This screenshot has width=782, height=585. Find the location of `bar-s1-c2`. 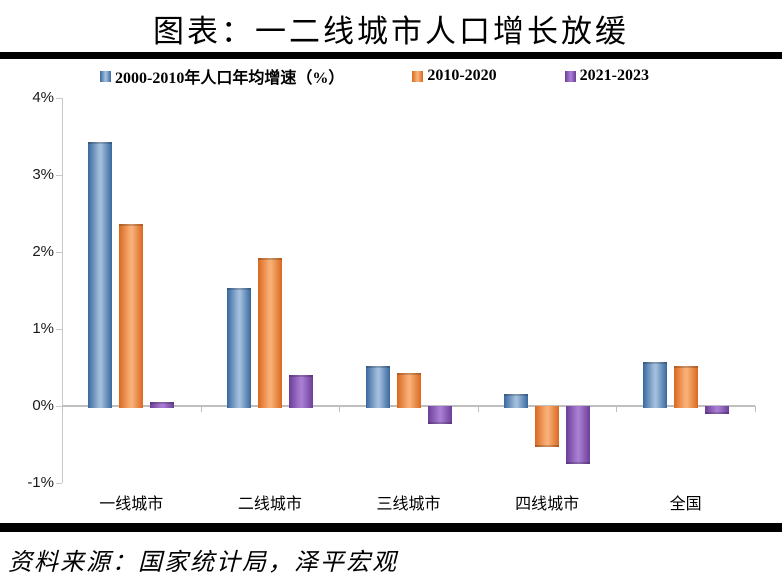

bar-s1-c2 is located at coordinates (409, 390).